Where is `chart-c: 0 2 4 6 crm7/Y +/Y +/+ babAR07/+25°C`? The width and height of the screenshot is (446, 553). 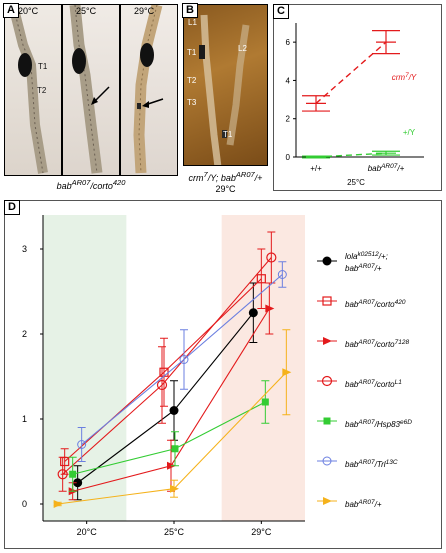 chart-c: 0 2 4 6 crm7/Y +/Y +/+ babAR07/+25°C is located at coordinates (355, 105).